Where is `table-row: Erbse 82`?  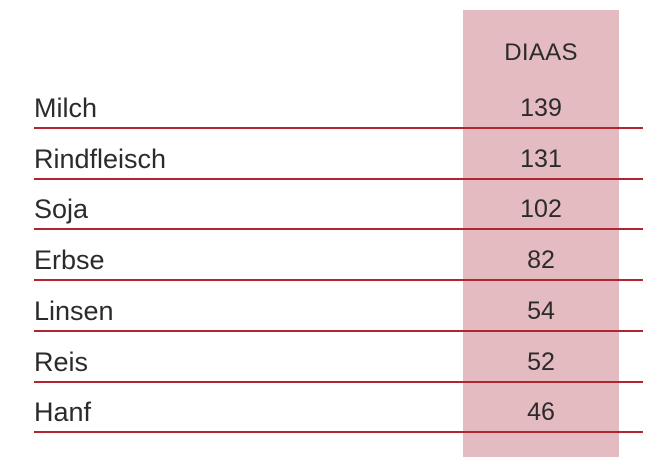 table-row: Erbse 82 is located at coordinates (333, 260).